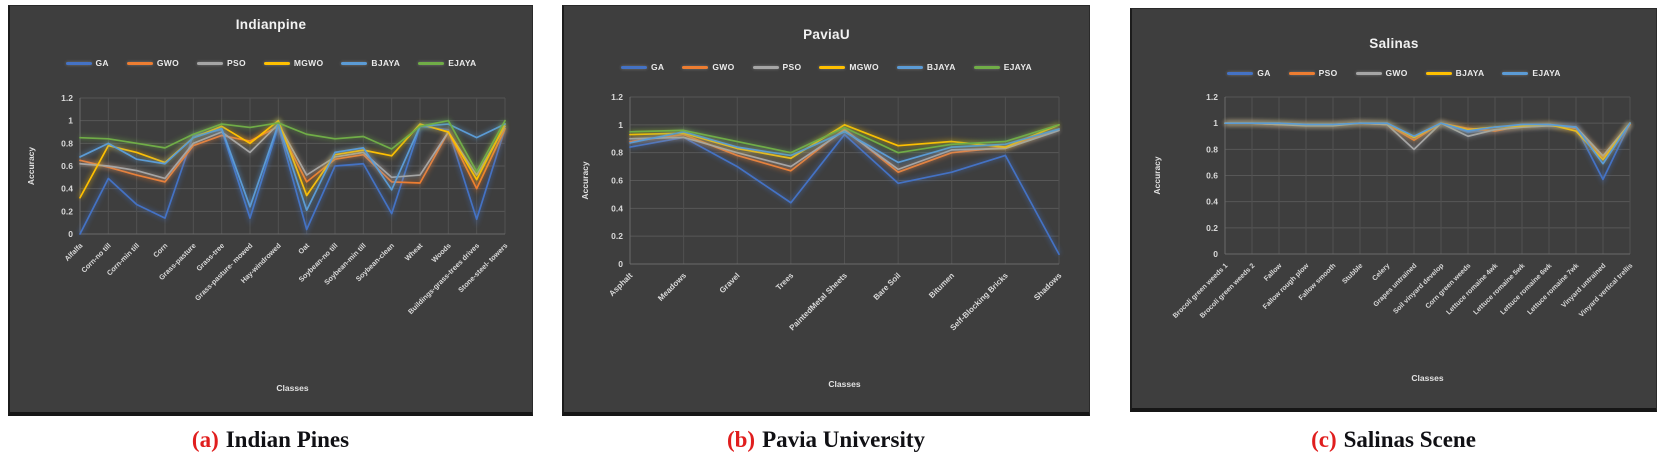 The height and width of the screenshot is (468, 1665). I want to click on x-tick-label: Woods, so click(441, 252).